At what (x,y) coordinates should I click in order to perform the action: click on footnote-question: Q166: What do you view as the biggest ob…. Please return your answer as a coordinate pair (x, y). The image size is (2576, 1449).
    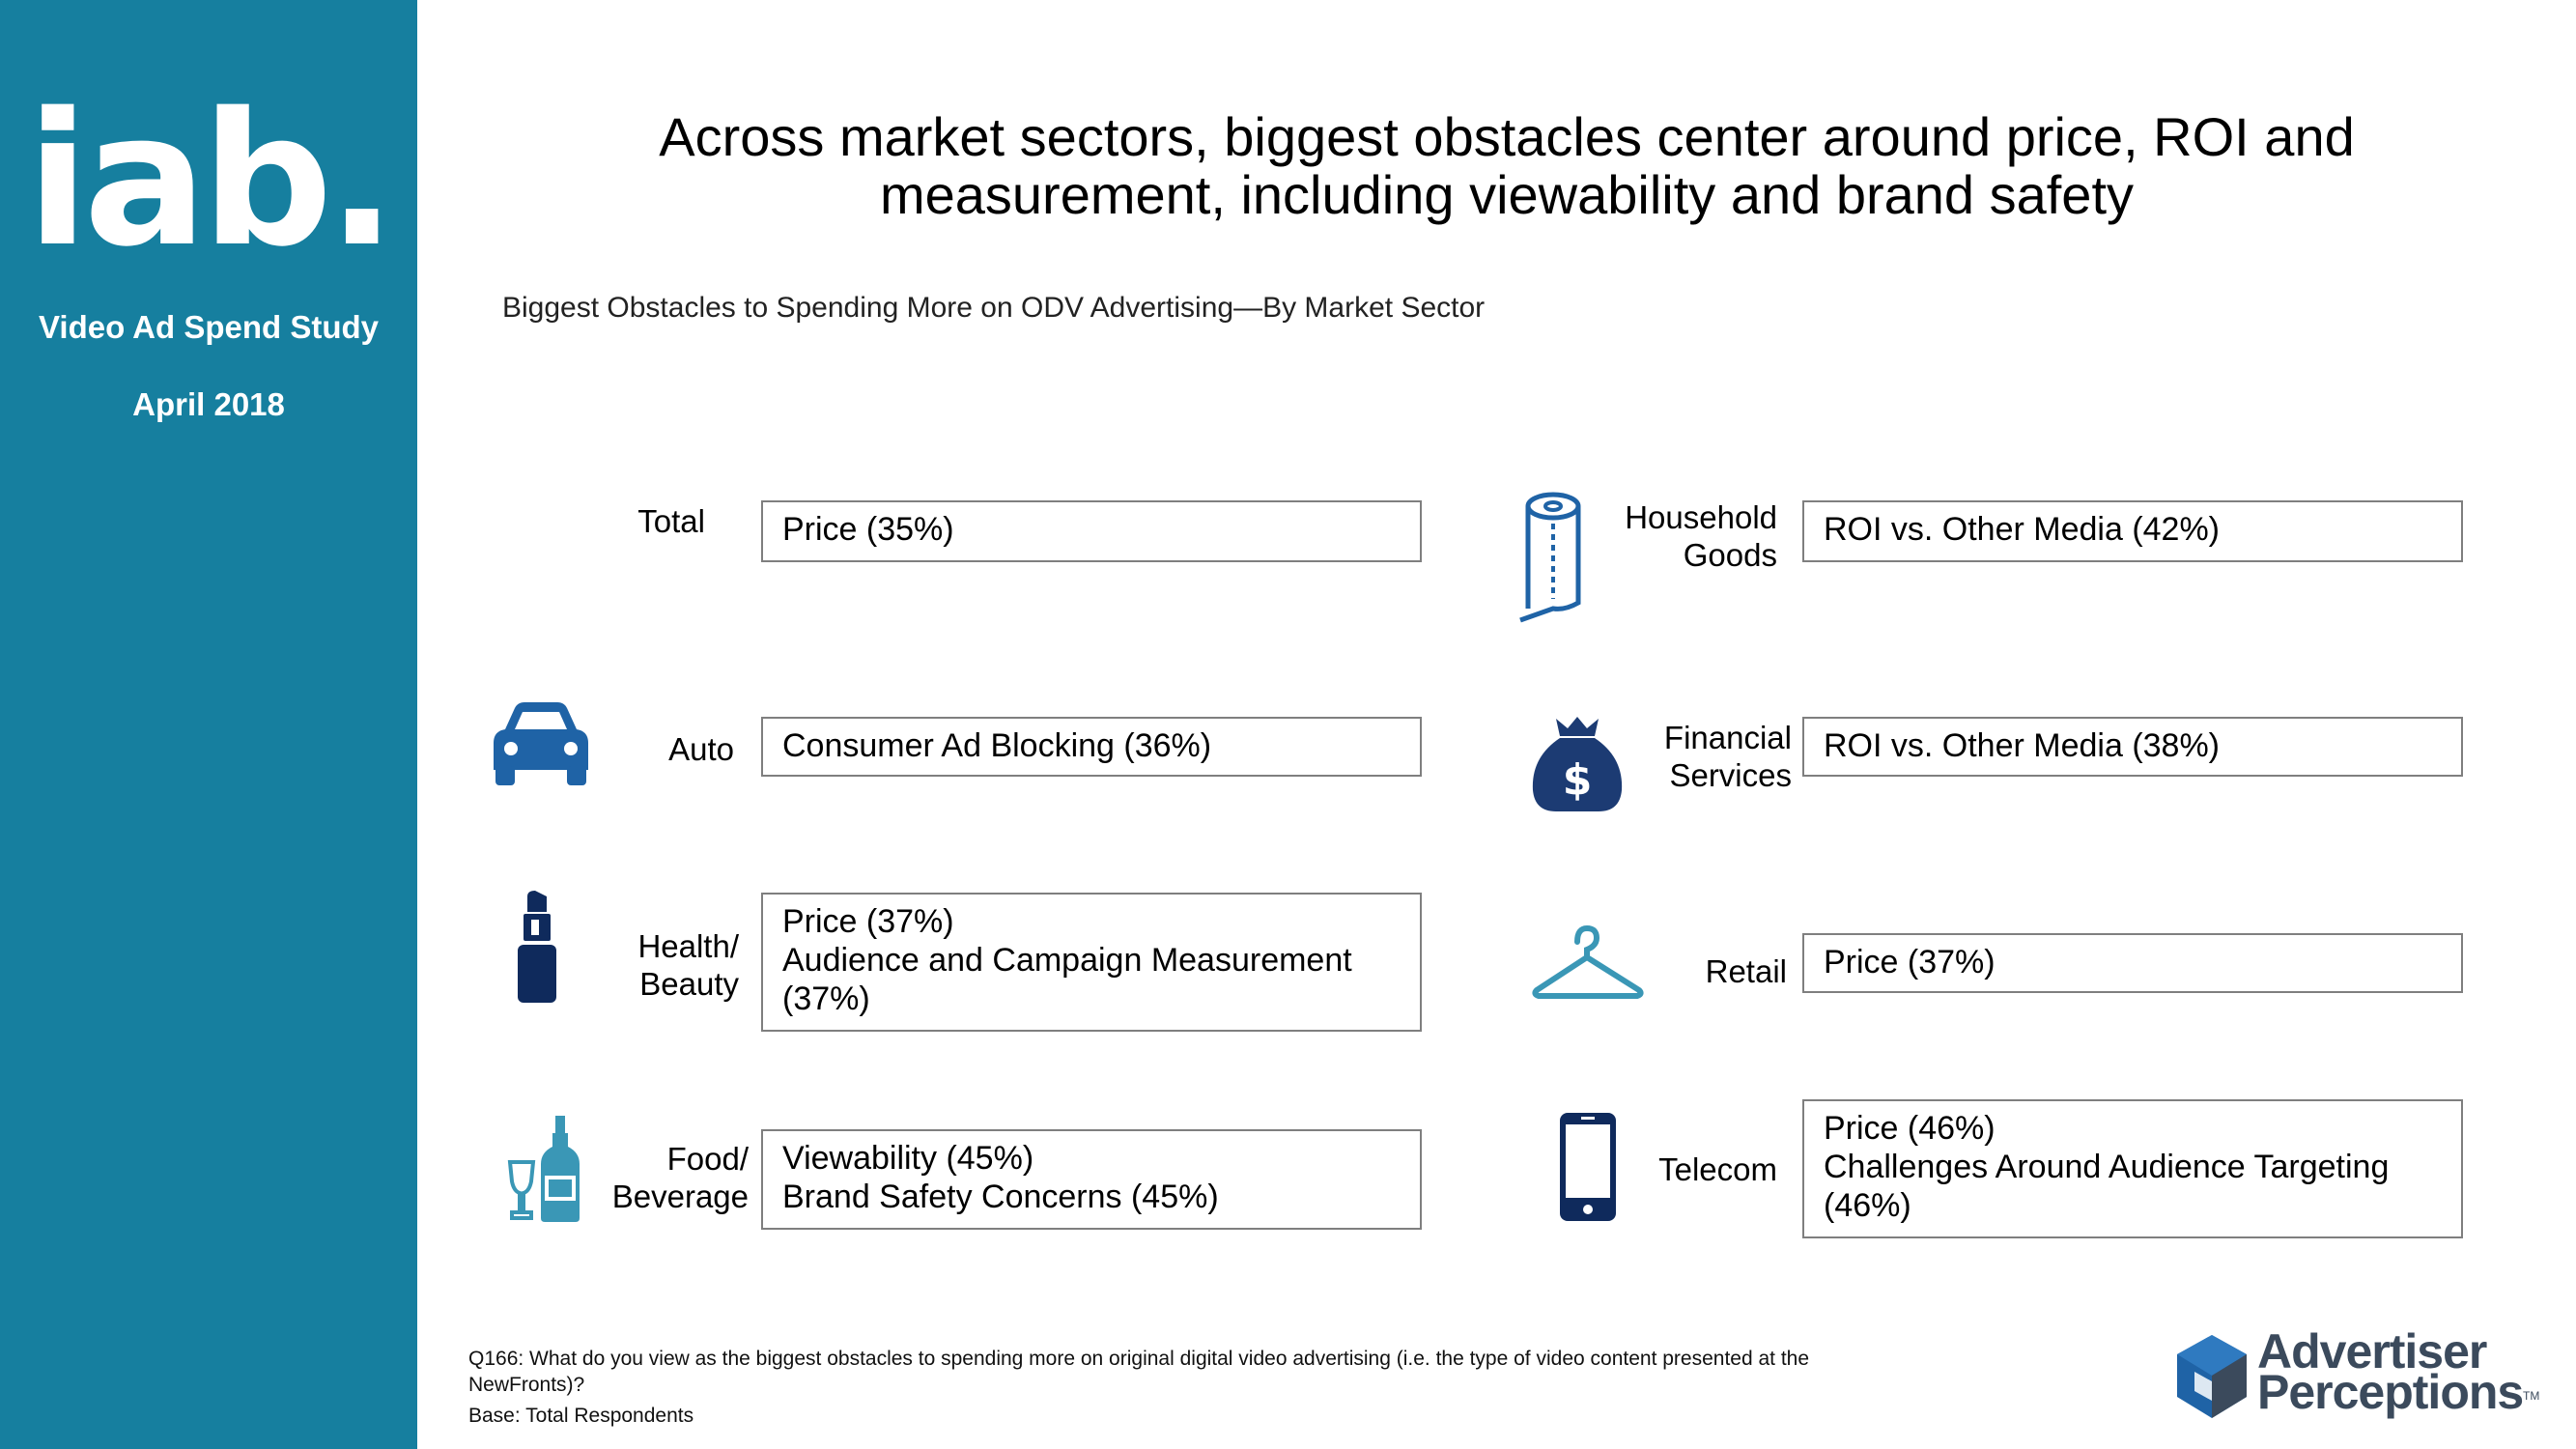
    Looking at the image, I should click on (1138, 1372).